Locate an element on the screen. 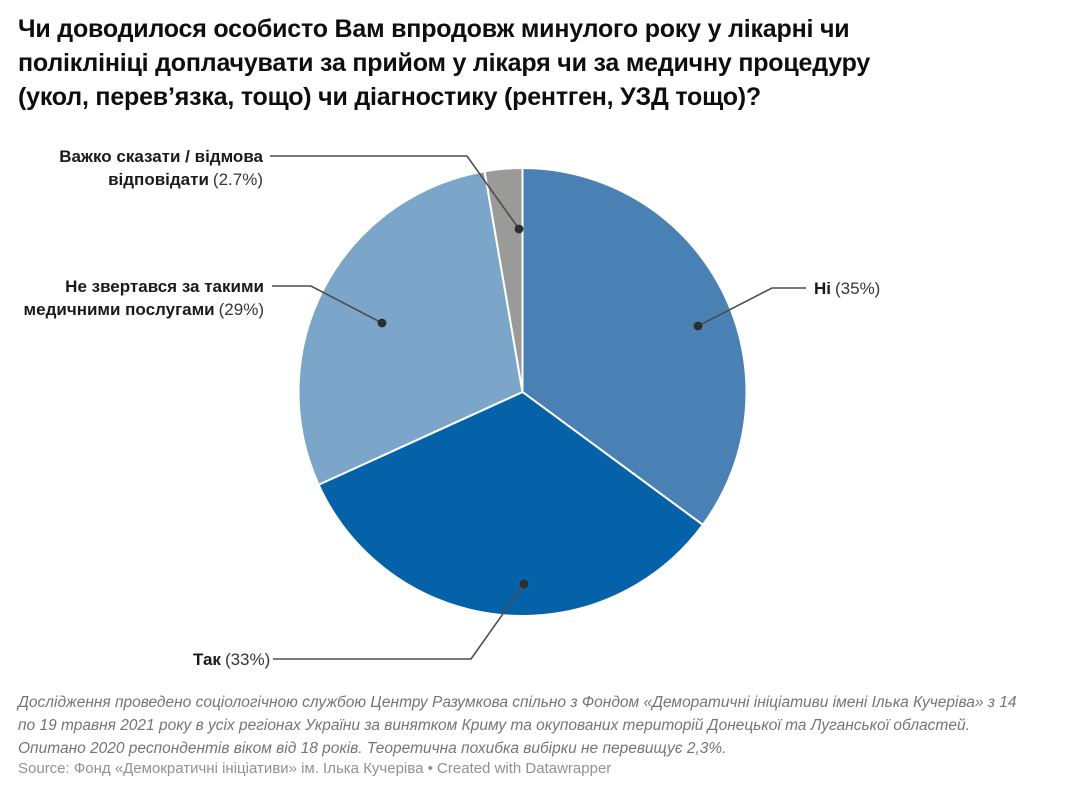  leader-dot-vazhko is located at coordinates (519, 229).